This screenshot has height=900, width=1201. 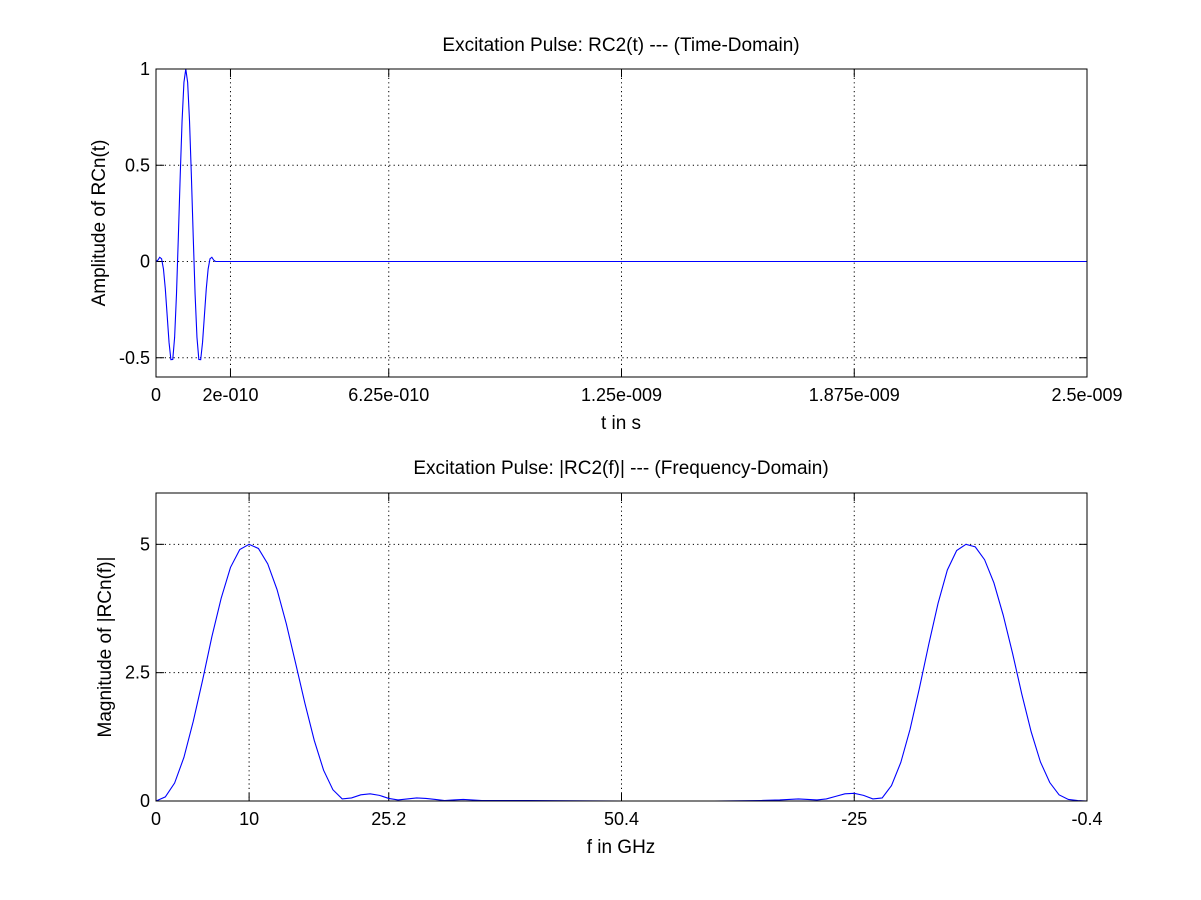 What do you see at coordinates (156, 819) in the screenshot?
I see `frequency-domain-x-tick-label: 0` at bounding box center [156, 819].